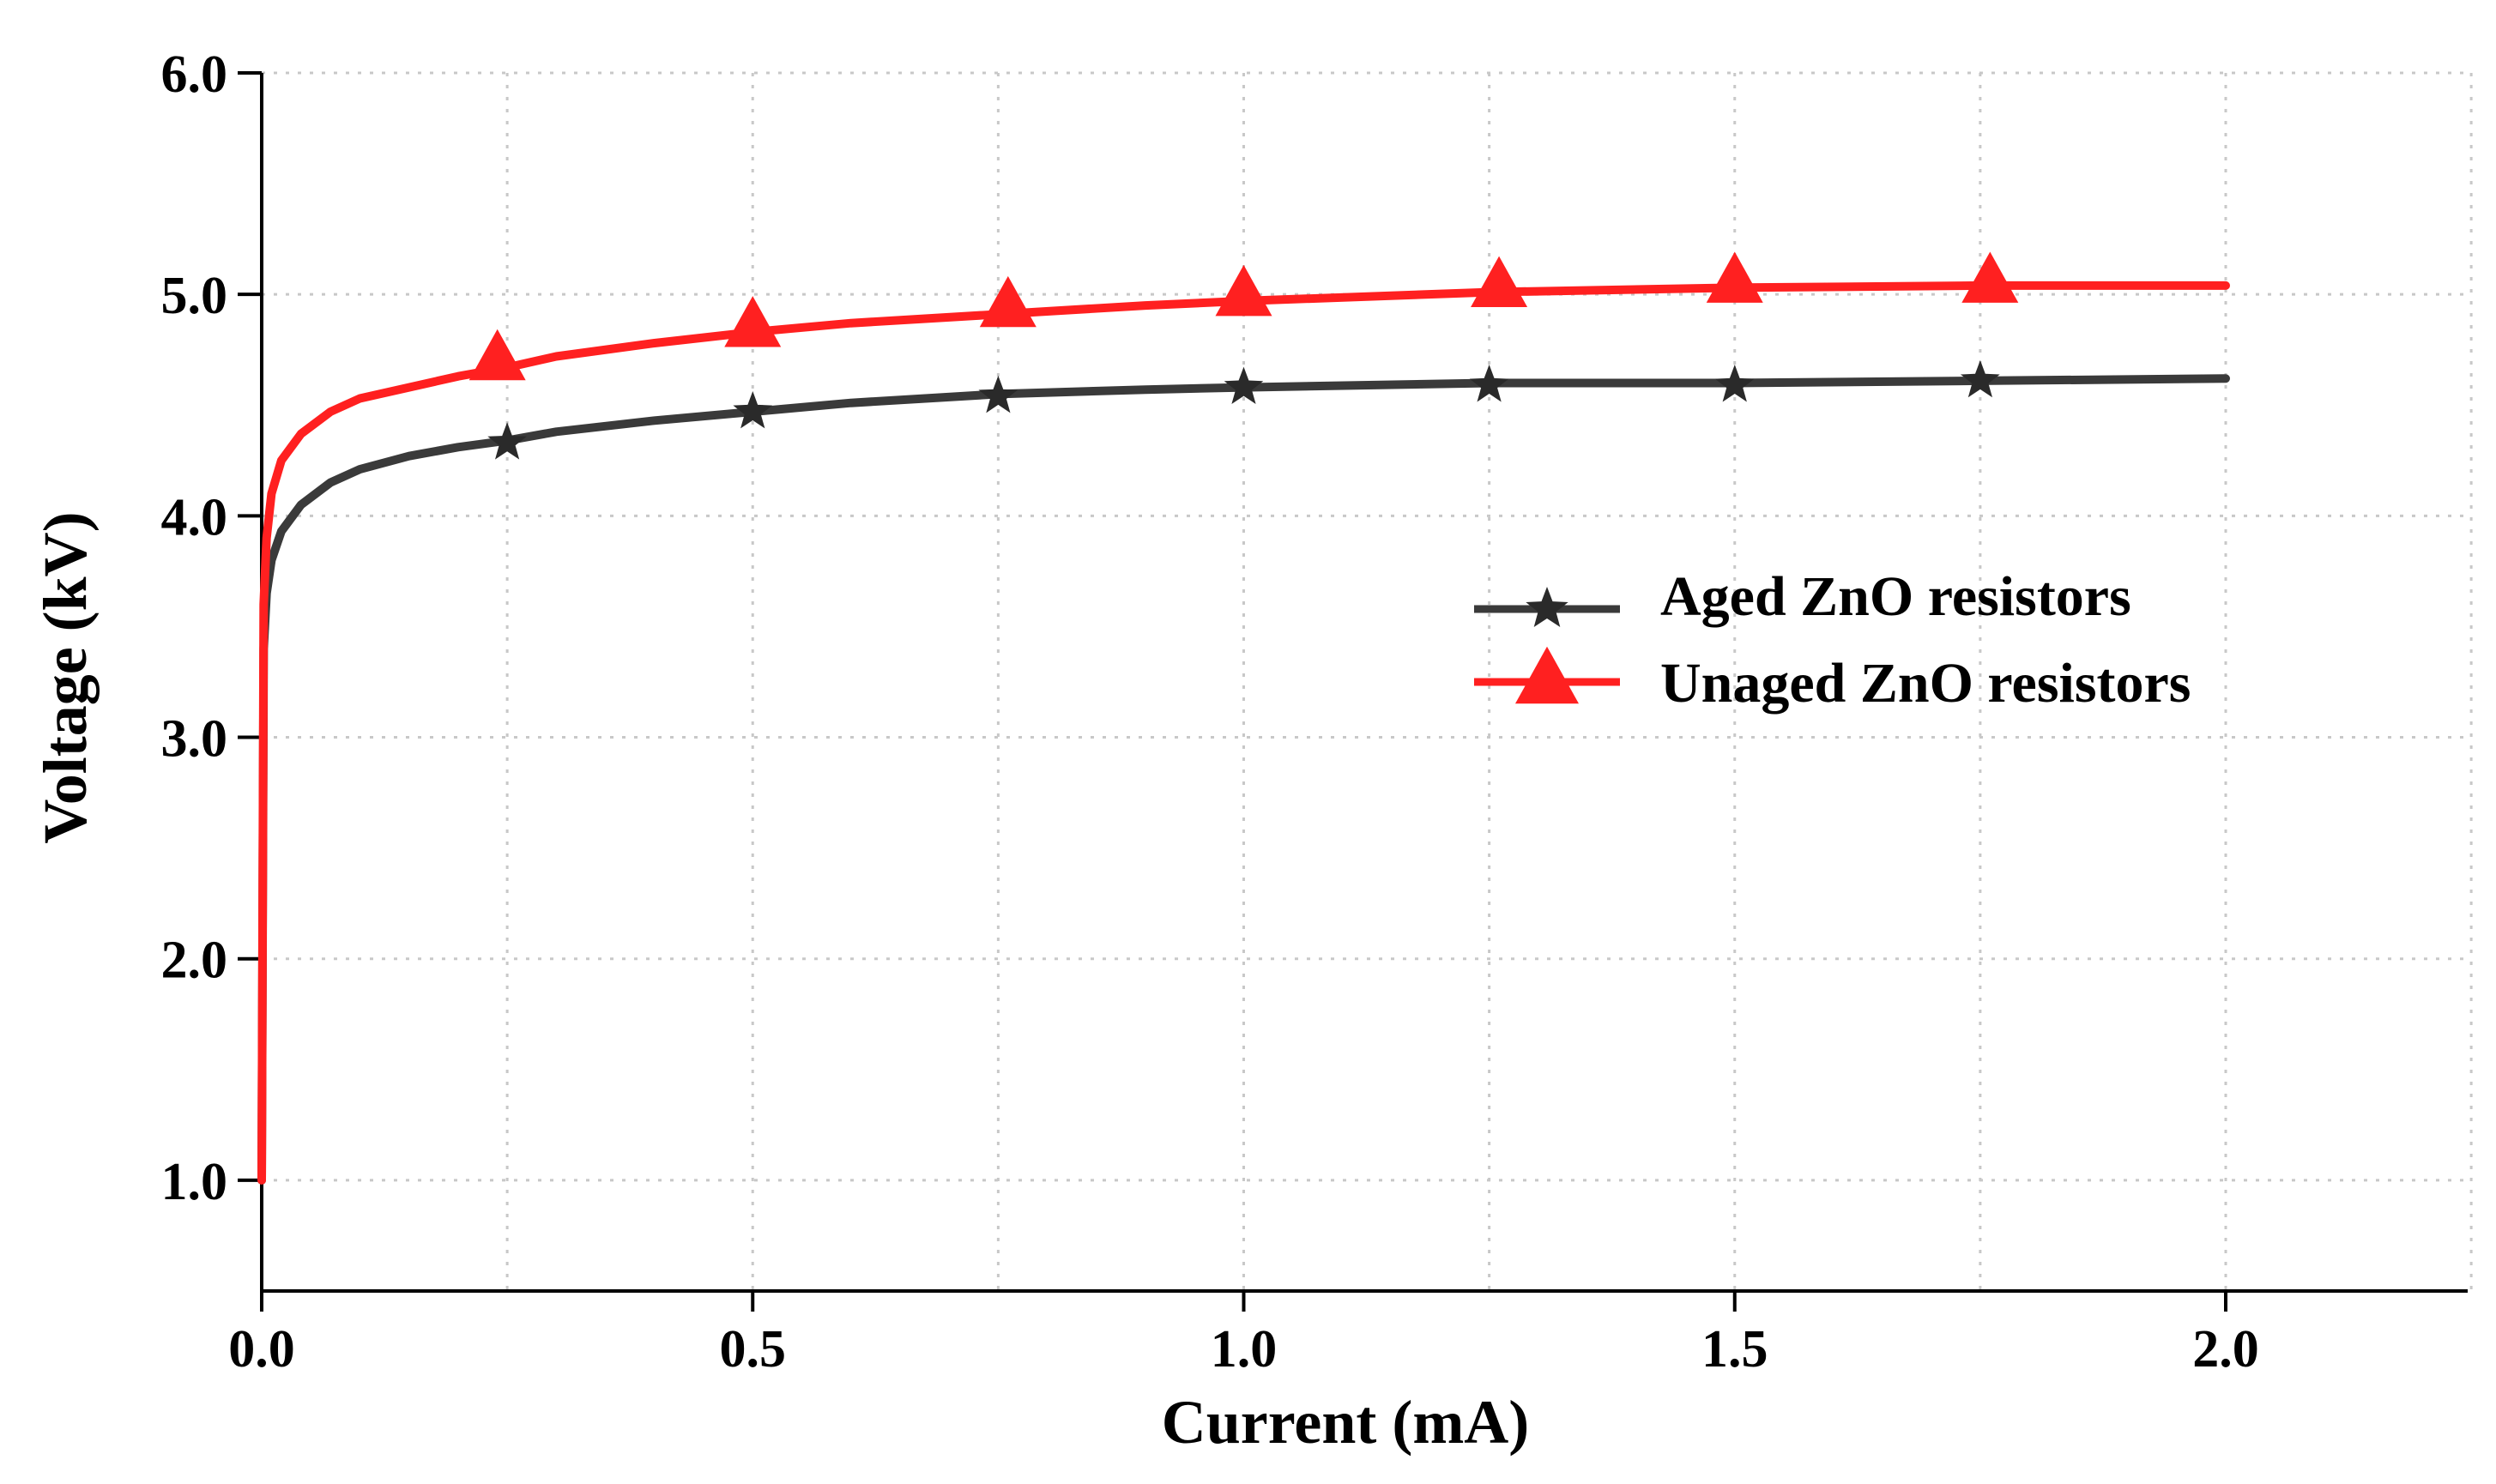 The width and height of the screenshot is (2496, 1484). I want to click on y-axis-label: Voltage (kV), so click(65, 677).